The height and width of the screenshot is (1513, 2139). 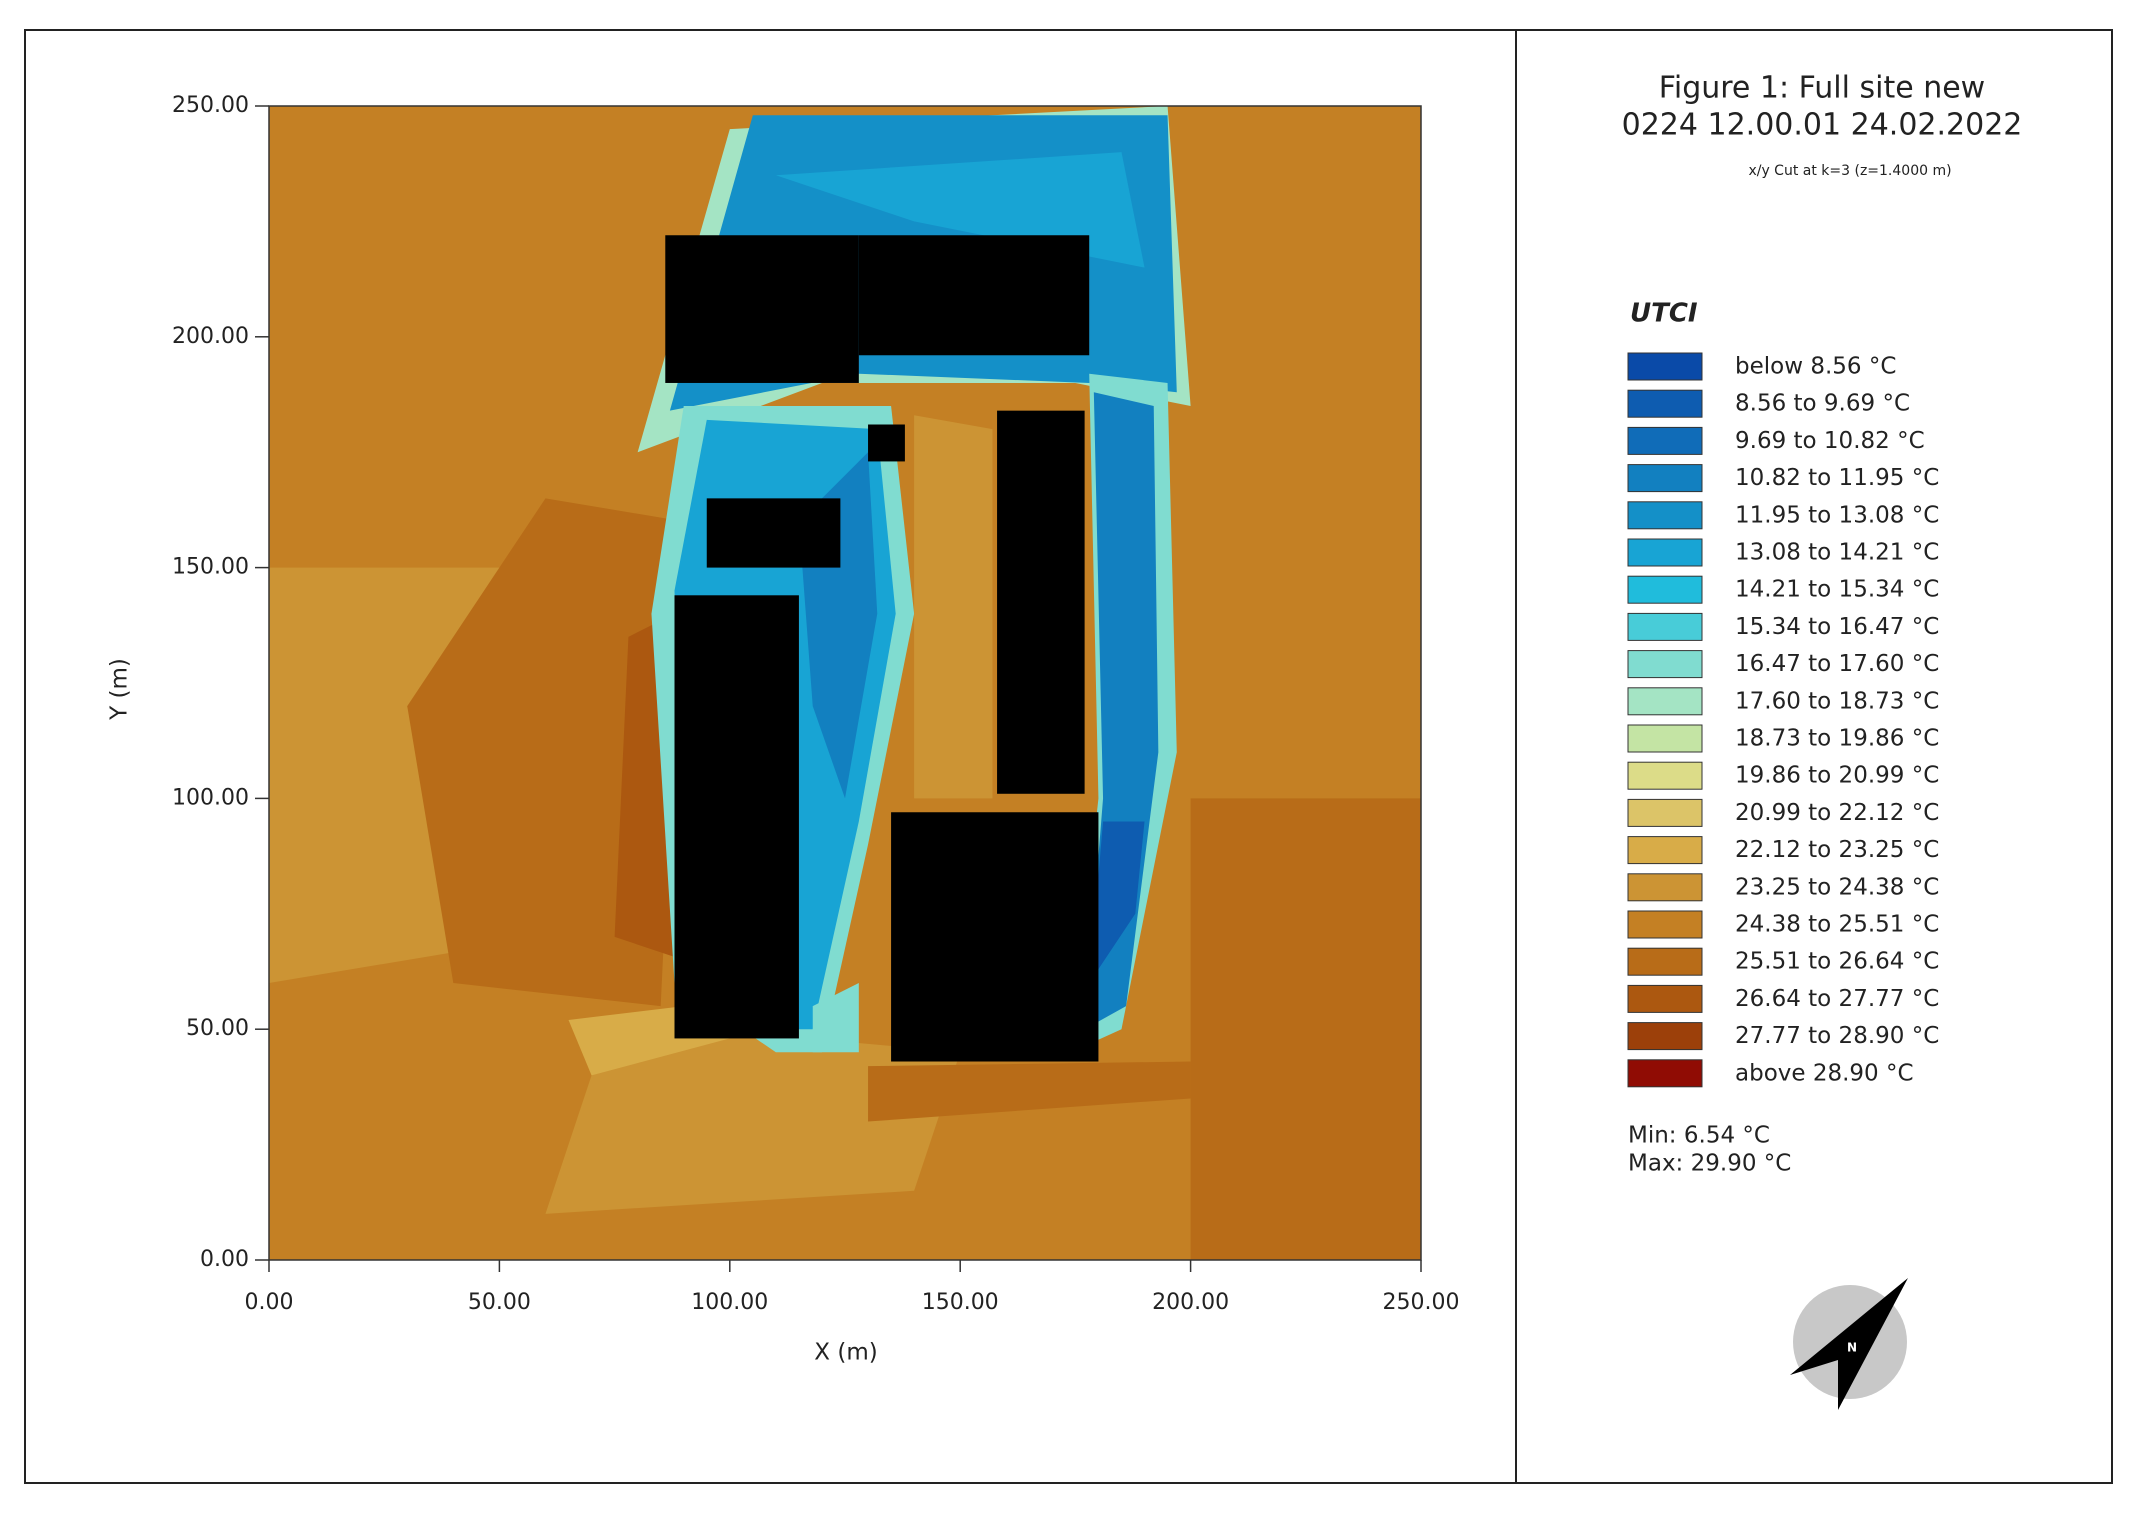 I want to click on max-label: Max: 29.90 °C, so click(x=1709, y=1164).